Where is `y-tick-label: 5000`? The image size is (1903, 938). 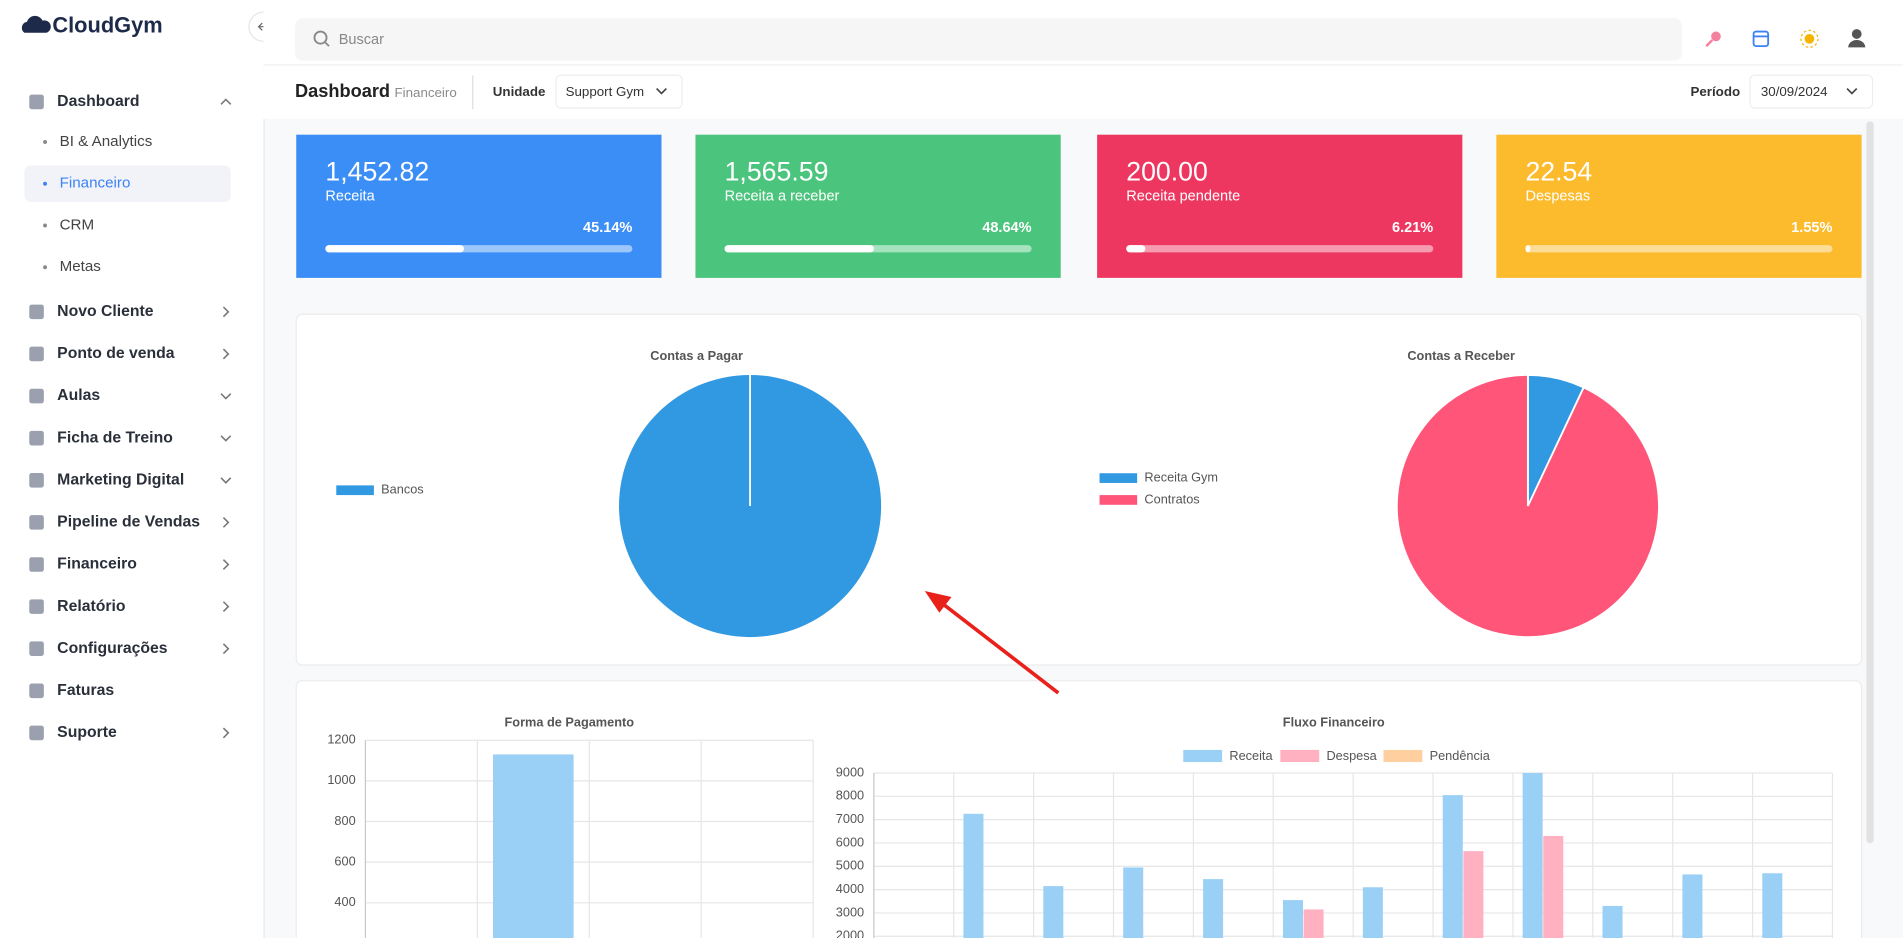 y-tick-label: 5000 is located at coordinates (850, 865).